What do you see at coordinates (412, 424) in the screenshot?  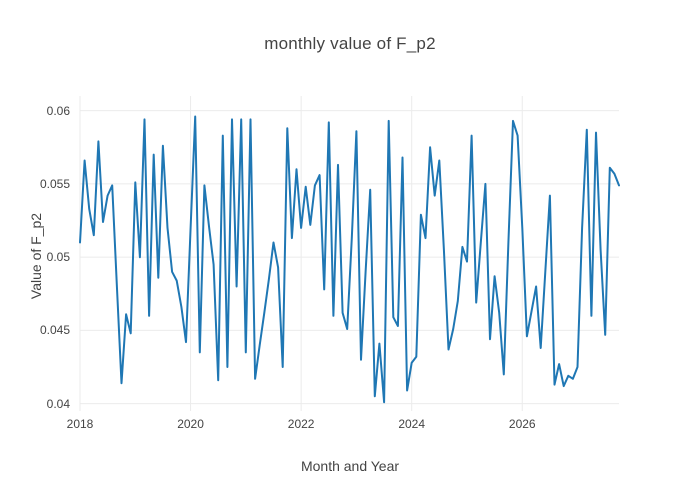 I see `x-tick-label-2024: 2024` at bounding box center [412, 424].